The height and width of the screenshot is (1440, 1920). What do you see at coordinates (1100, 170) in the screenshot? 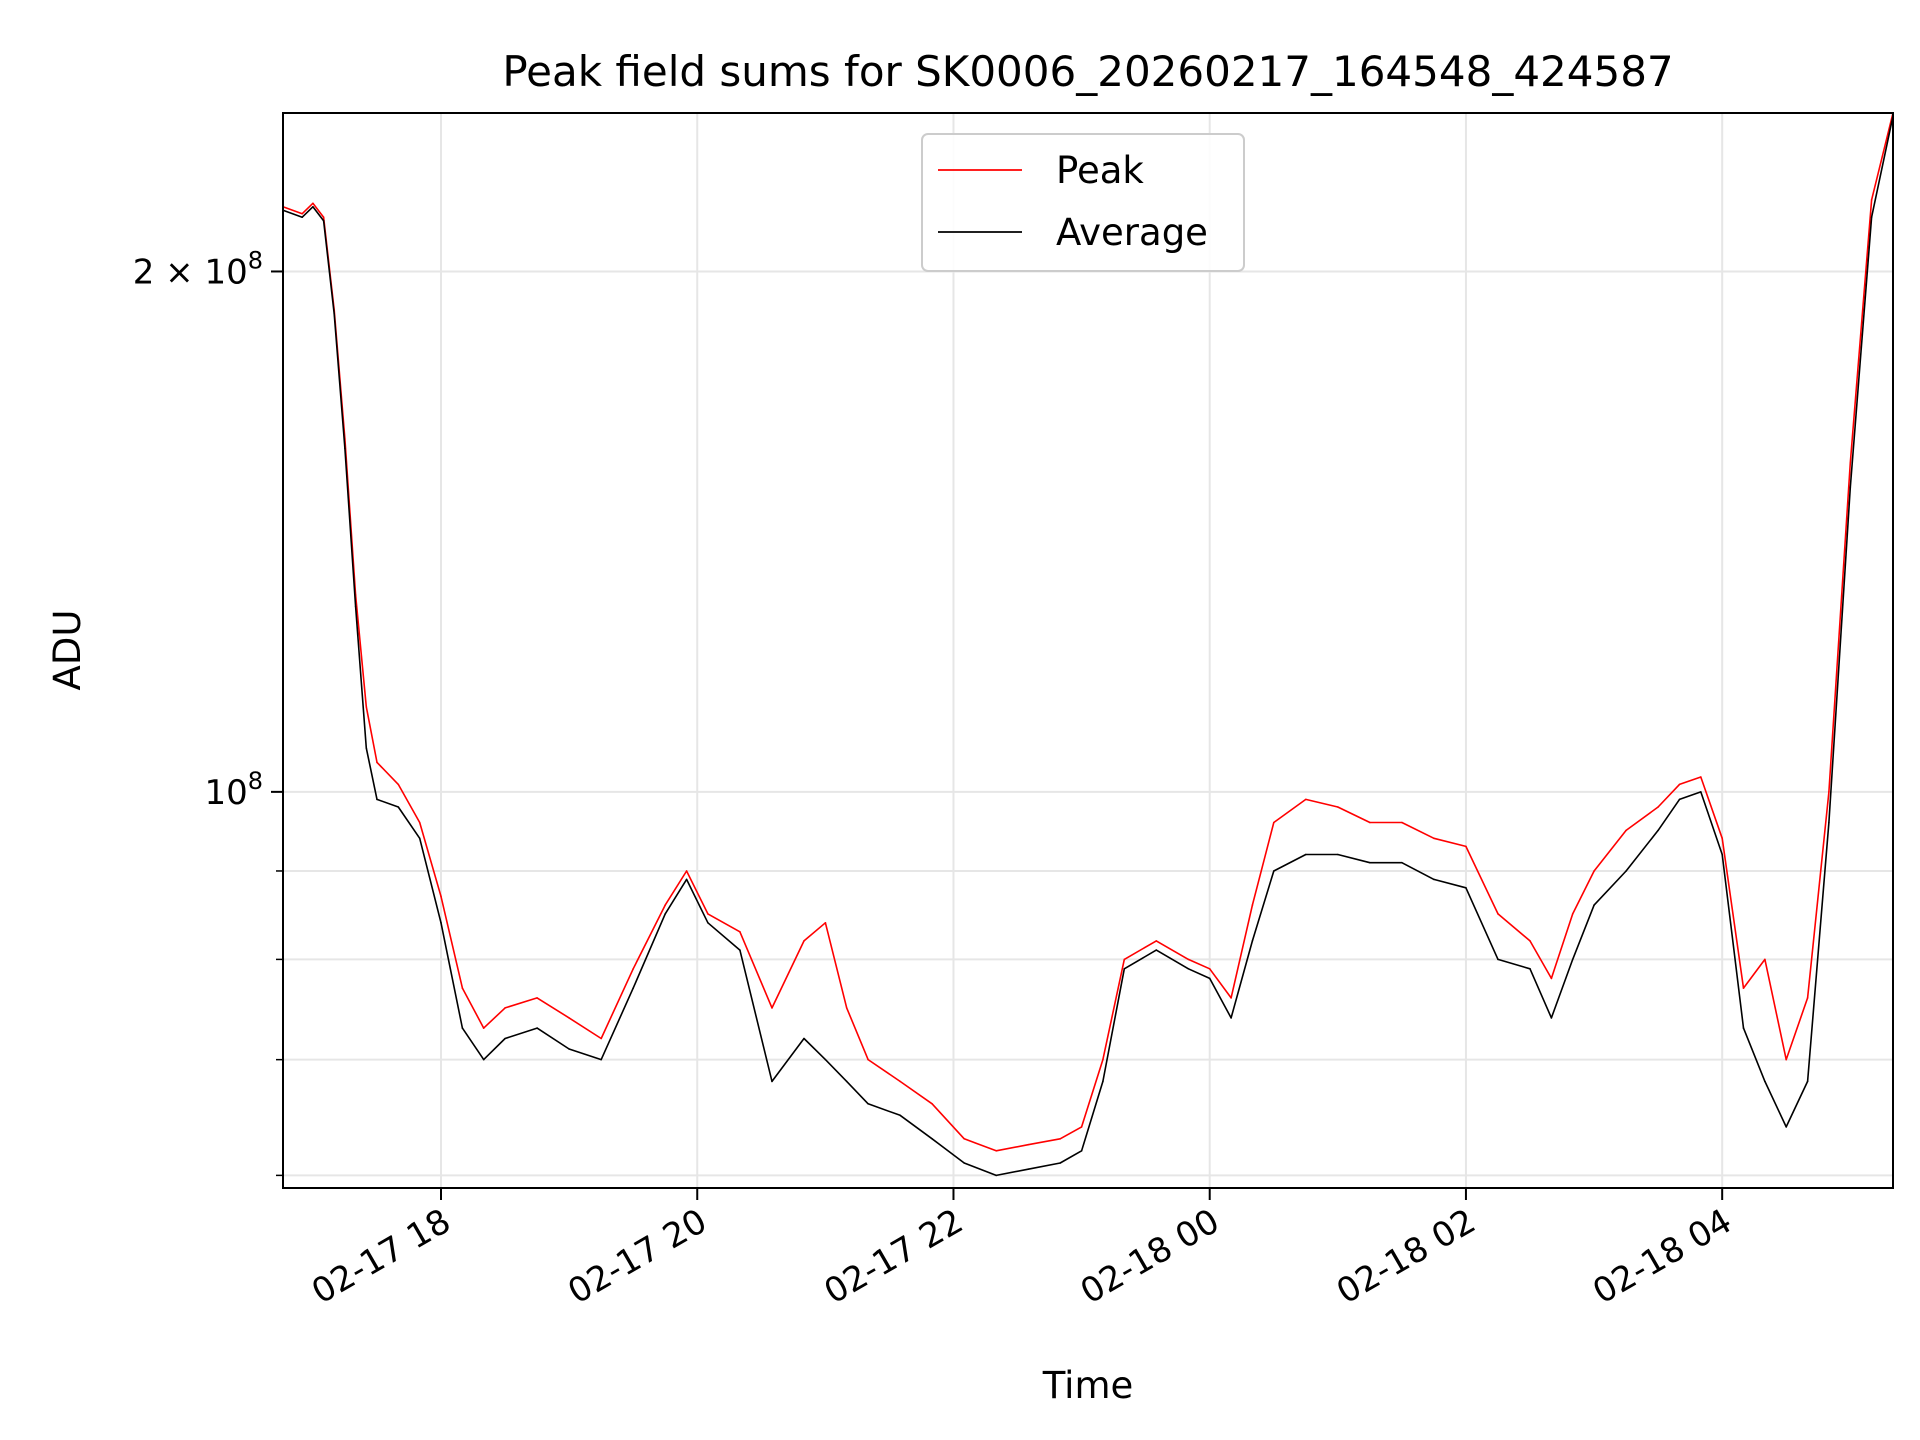
I see `legend-label-peak: Peak` at bounding box center [1100, 170].